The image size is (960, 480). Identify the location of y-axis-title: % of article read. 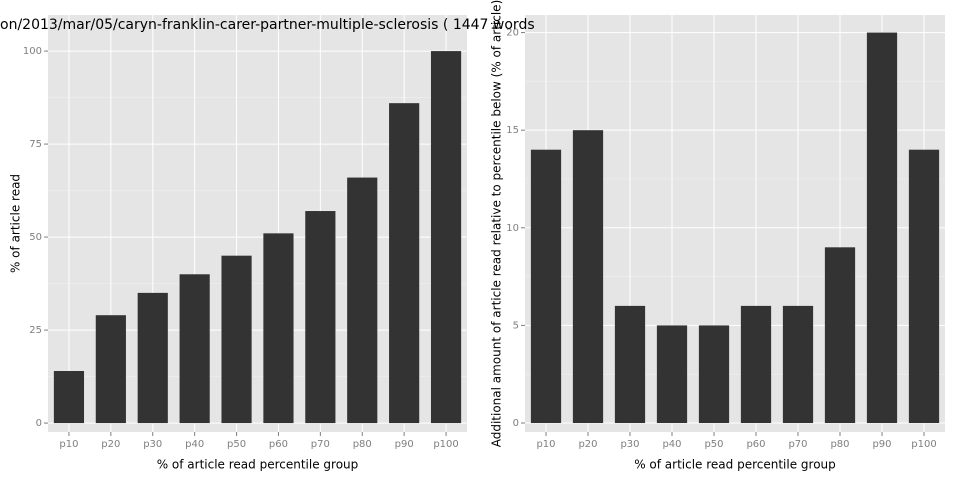
(16, 223).